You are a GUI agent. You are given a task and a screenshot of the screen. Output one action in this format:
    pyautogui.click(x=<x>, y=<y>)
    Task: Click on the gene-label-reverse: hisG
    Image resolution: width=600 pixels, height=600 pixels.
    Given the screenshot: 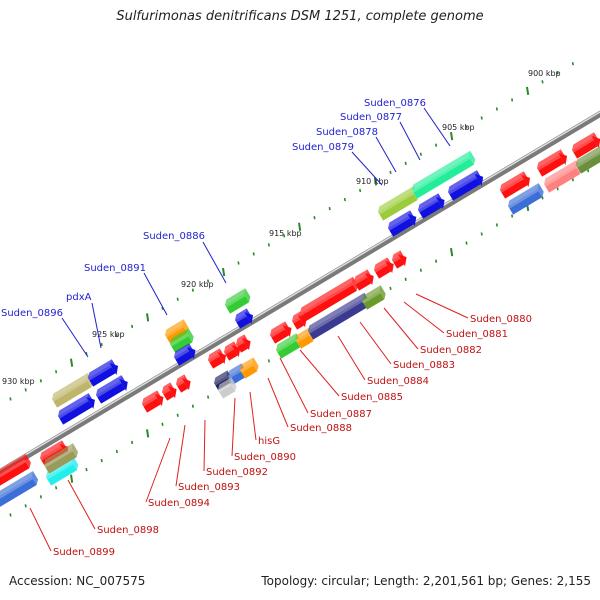 What is the action you would take?
    pyautogui.click(x=269, y=441)
    